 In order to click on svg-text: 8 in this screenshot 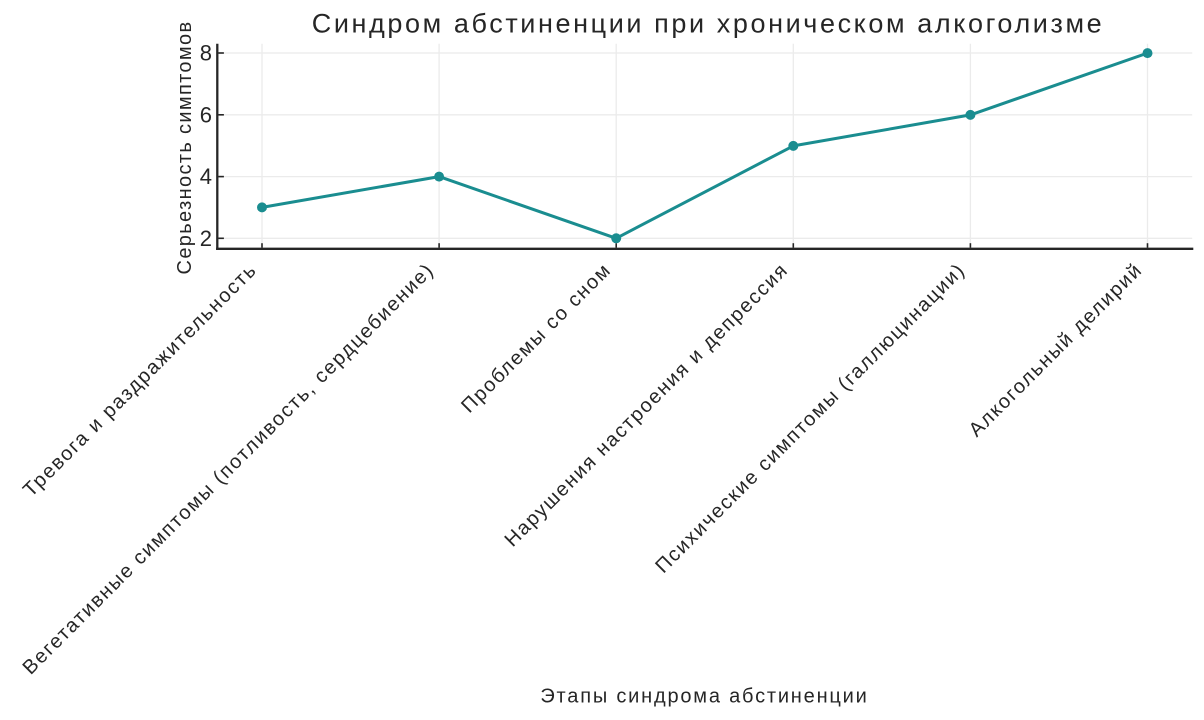, I will do `click(206, 53)`.